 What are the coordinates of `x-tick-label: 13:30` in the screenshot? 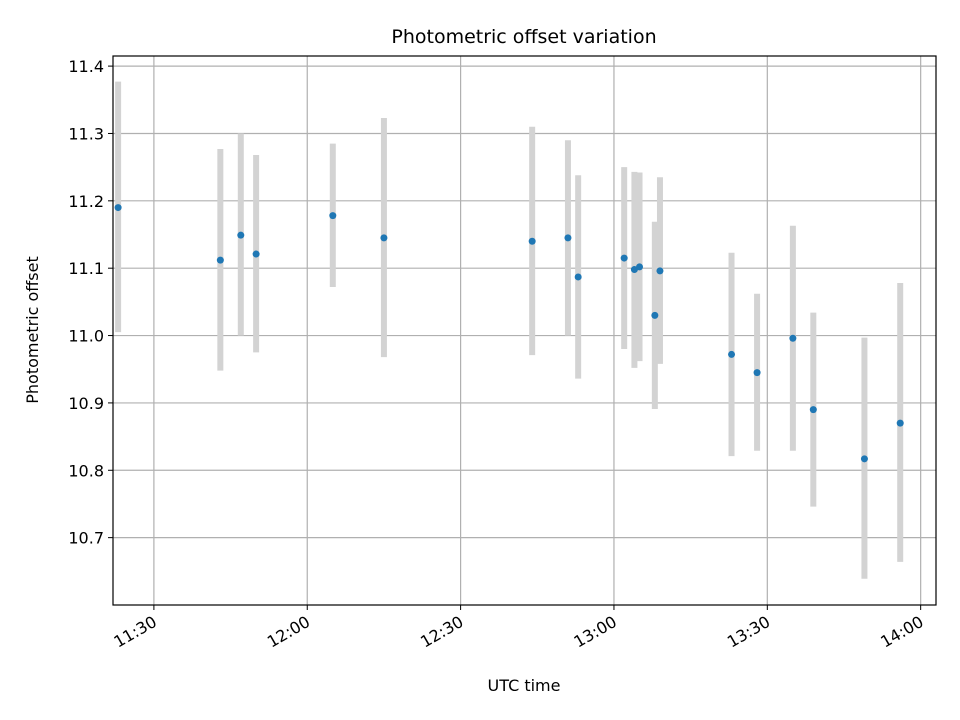 It's located at (748, 632).